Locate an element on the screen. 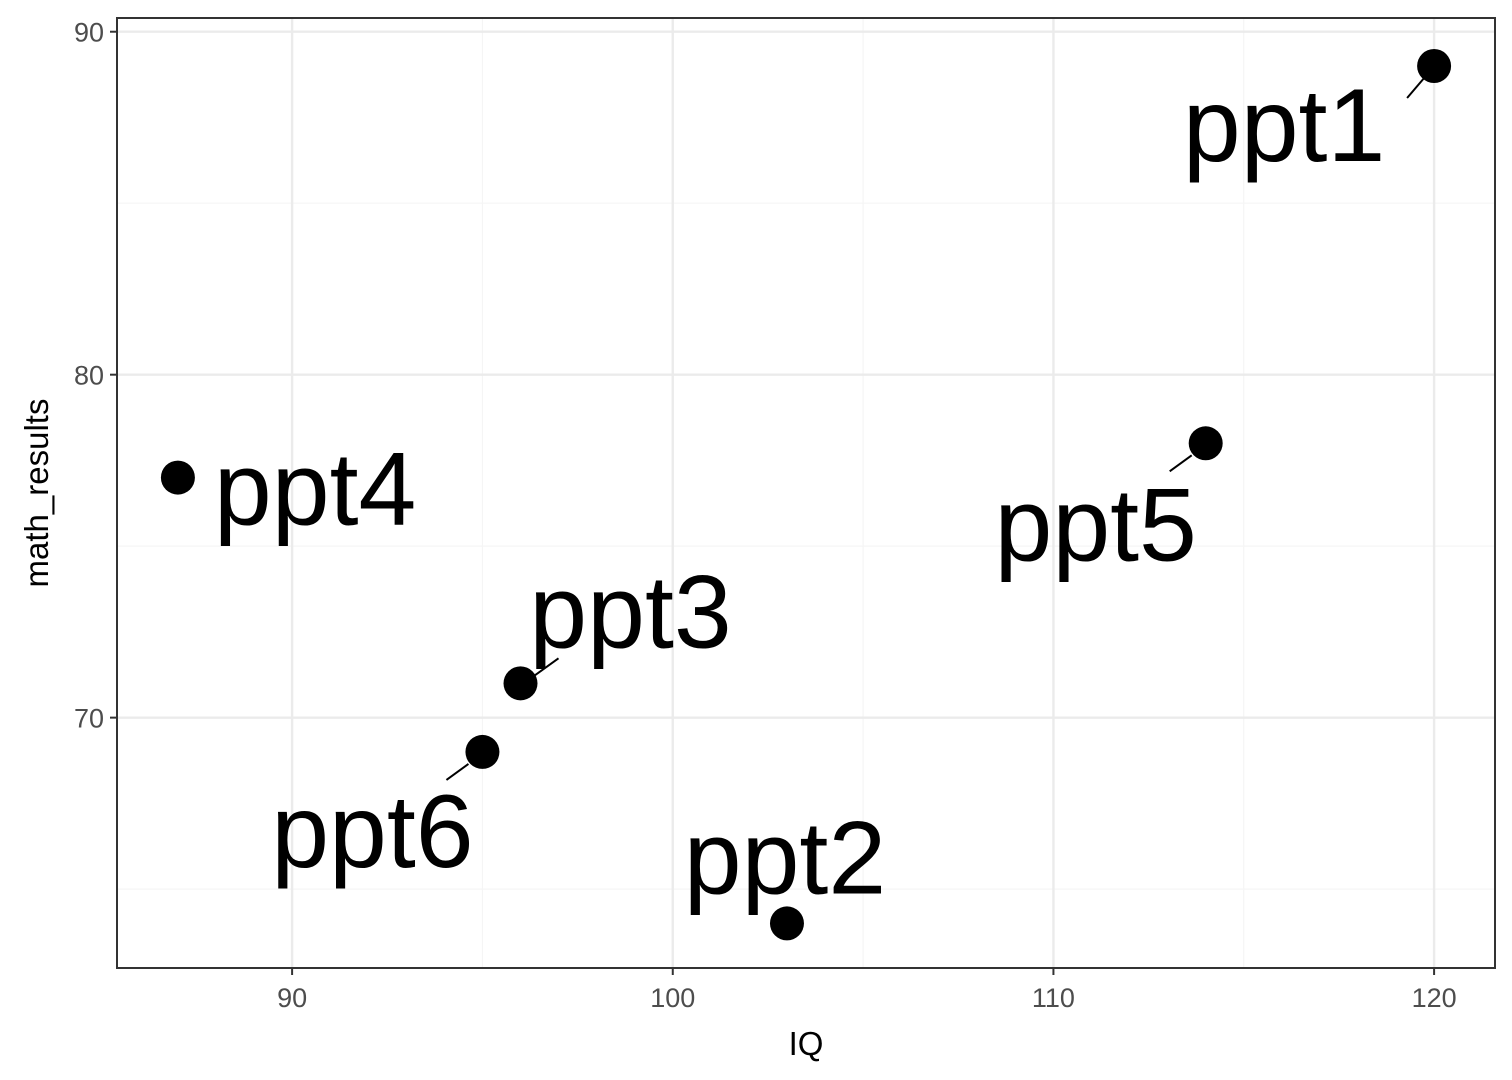  point-label: ppt3 is located at coordinates (630, 612).